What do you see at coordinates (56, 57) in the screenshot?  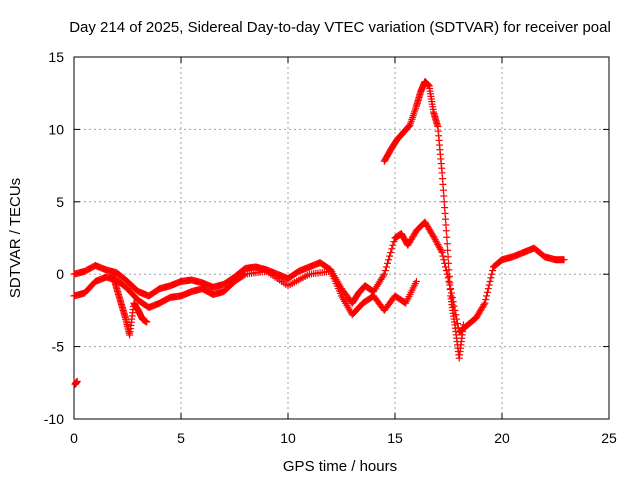 I see `y-tick-label: 15` at bounding box center [56, 57].